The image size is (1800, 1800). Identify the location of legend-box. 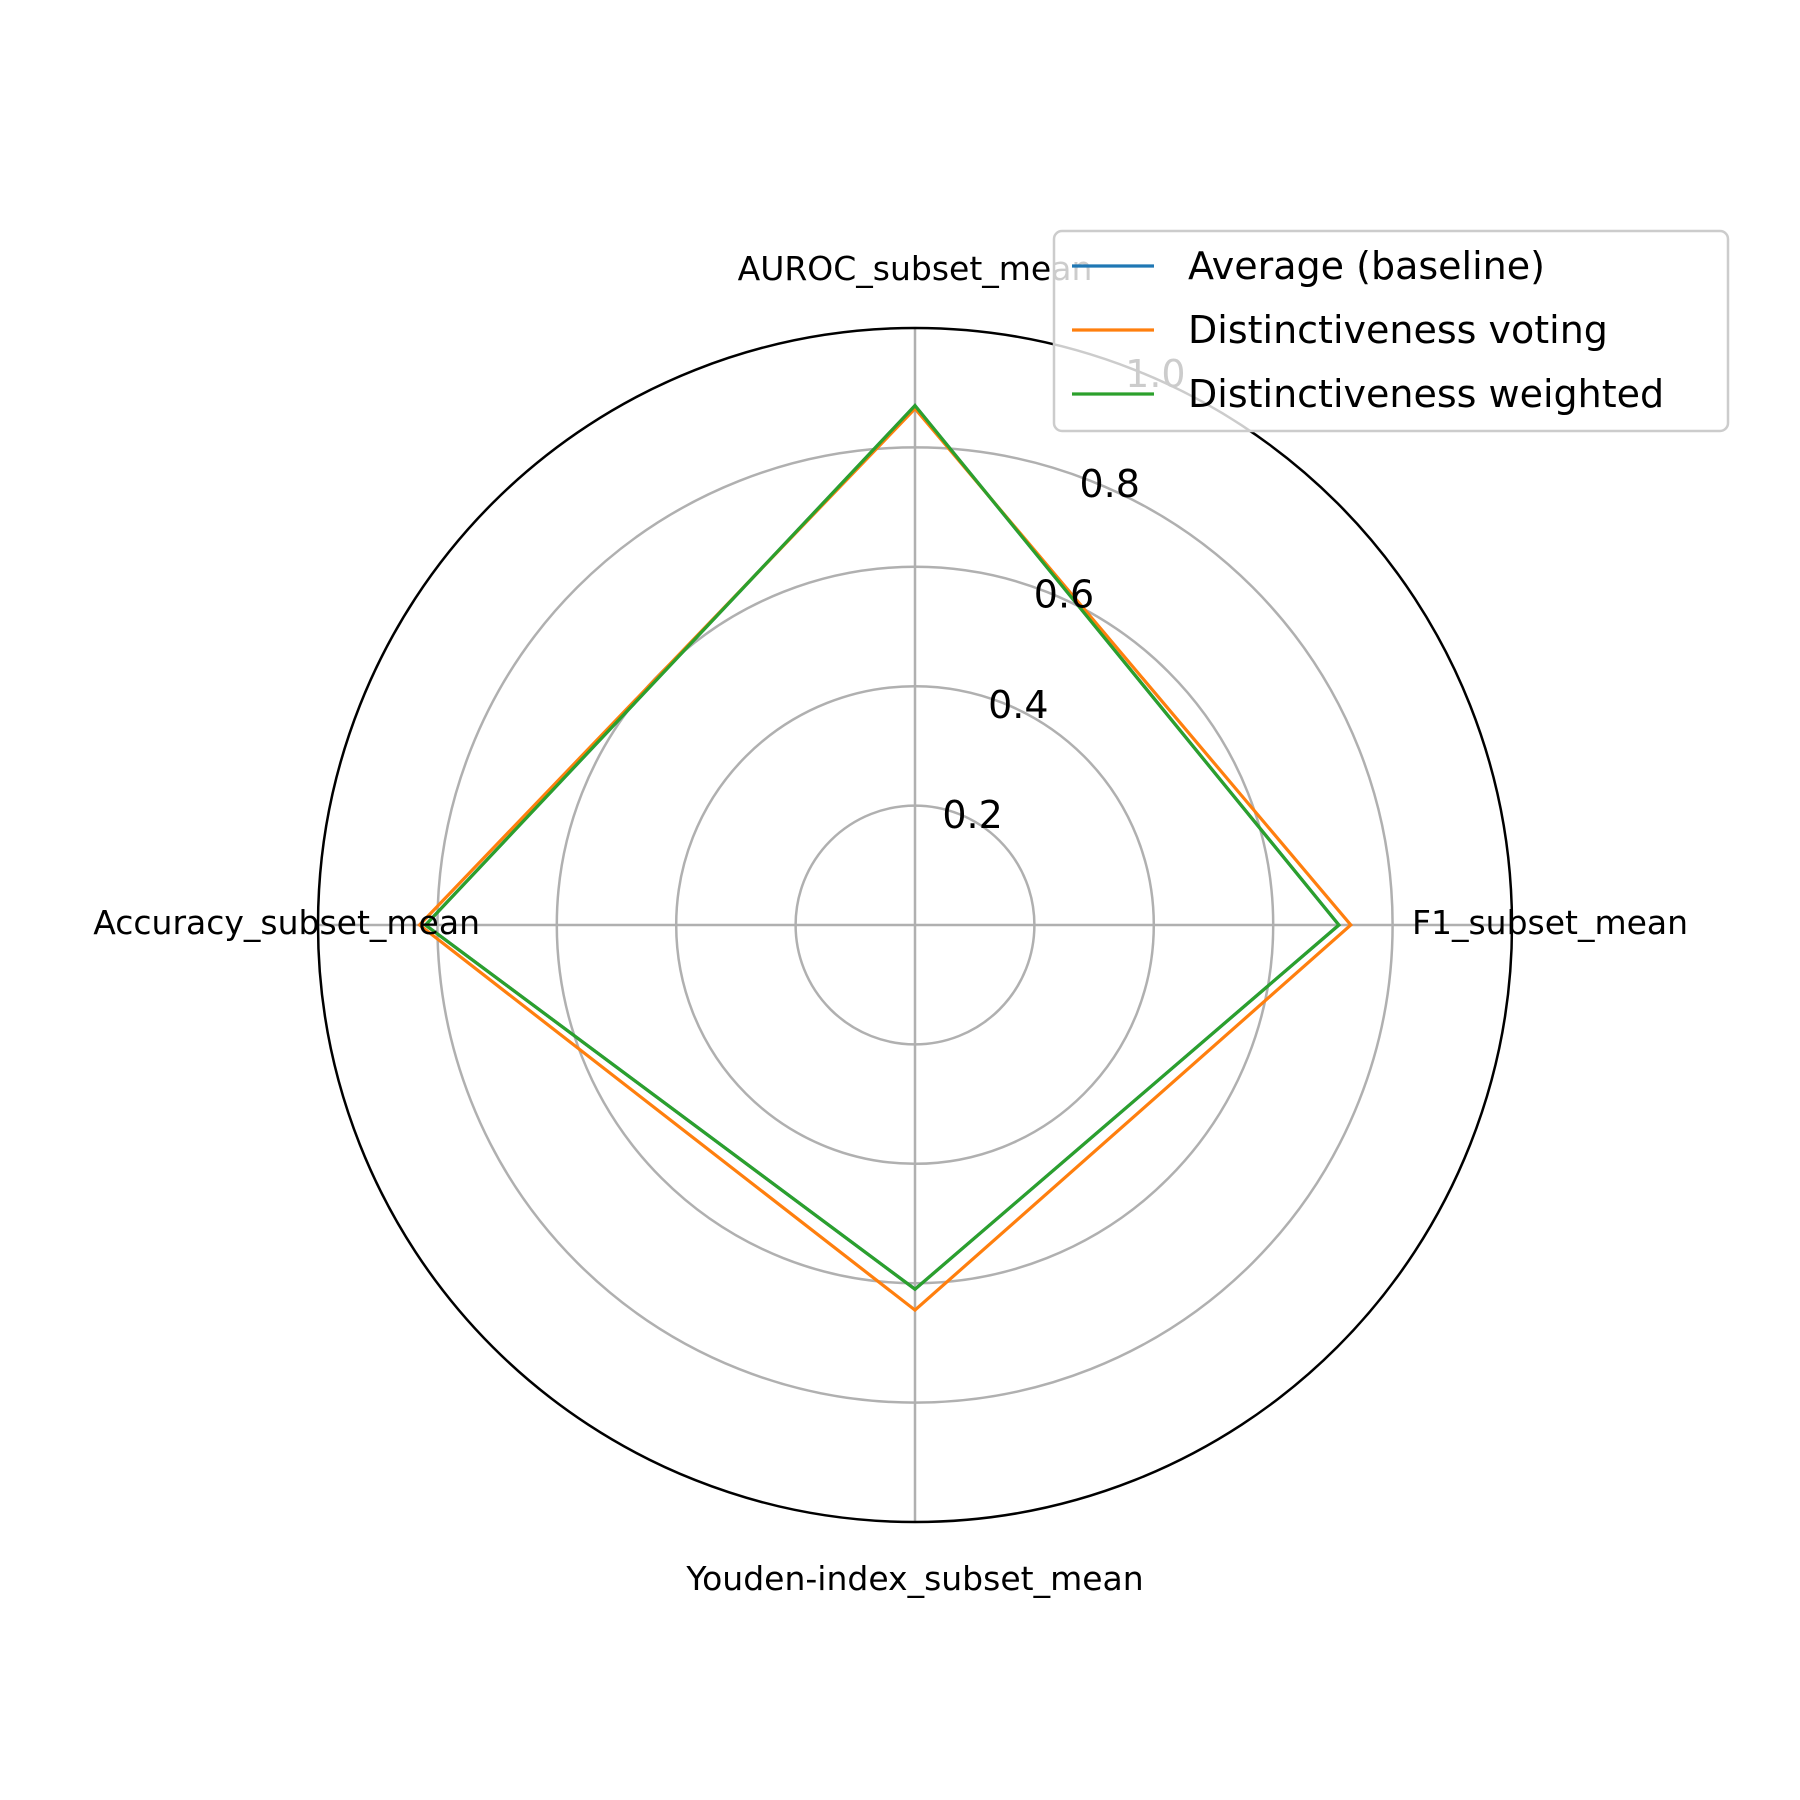
(1391, 331).